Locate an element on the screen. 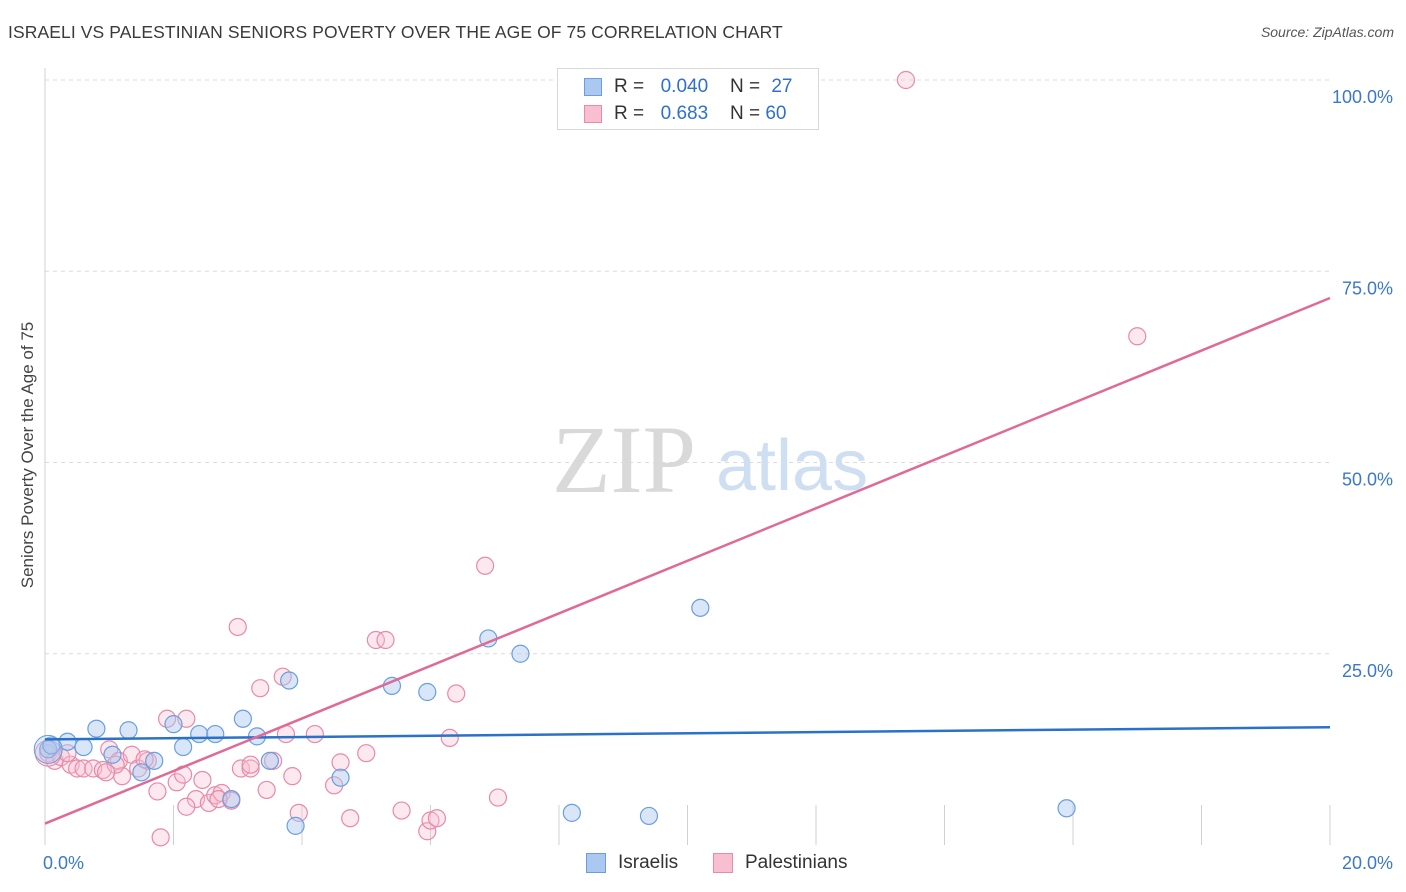  x-tick-label: 20.0% is located at coordinates (1367, 863).